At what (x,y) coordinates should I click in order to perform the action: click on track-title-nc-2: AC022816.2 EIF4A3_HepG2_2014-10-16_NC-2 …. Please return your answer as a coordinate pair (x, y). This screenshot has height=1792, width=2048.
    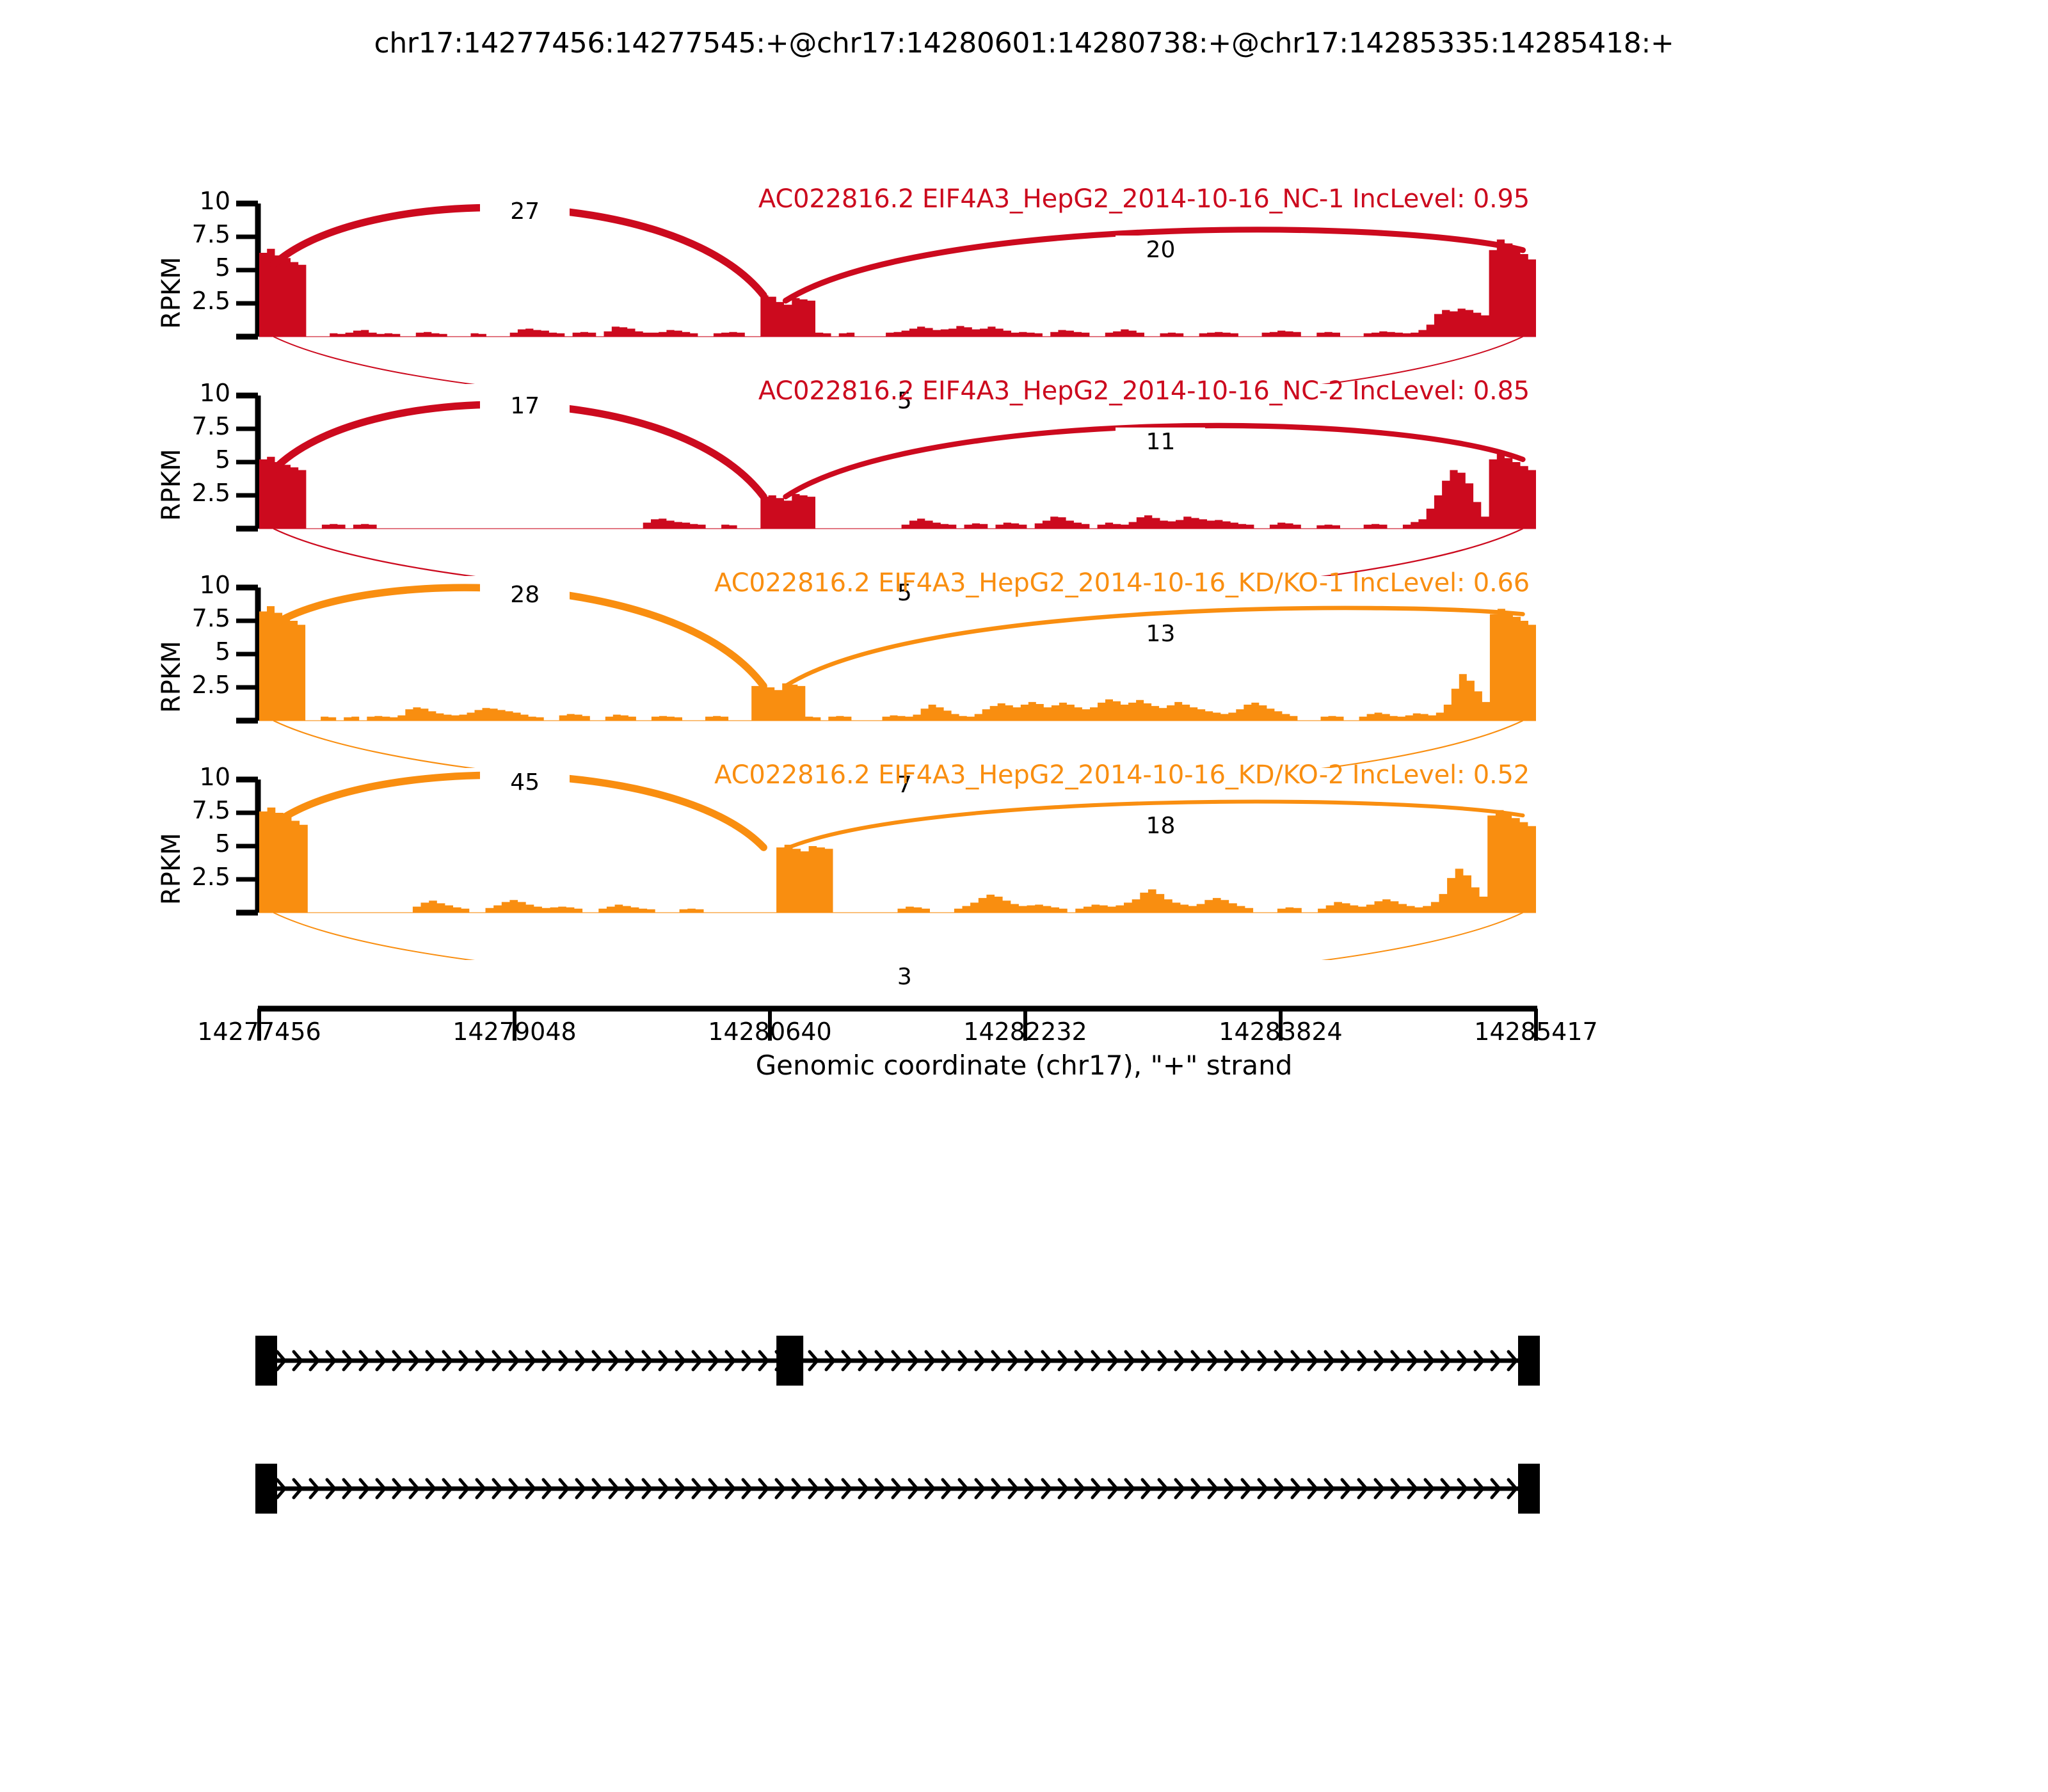
    Looking at the image, I should click on (1144, 391).